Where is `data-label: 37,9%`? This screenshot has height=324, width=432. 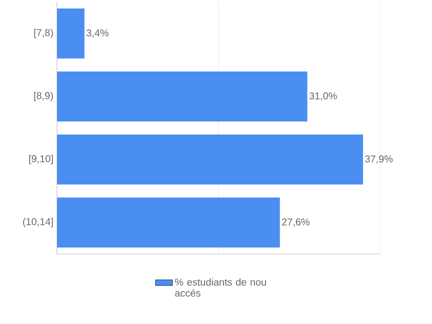 data-label: 37,9% is located at coordinates (379, 159).